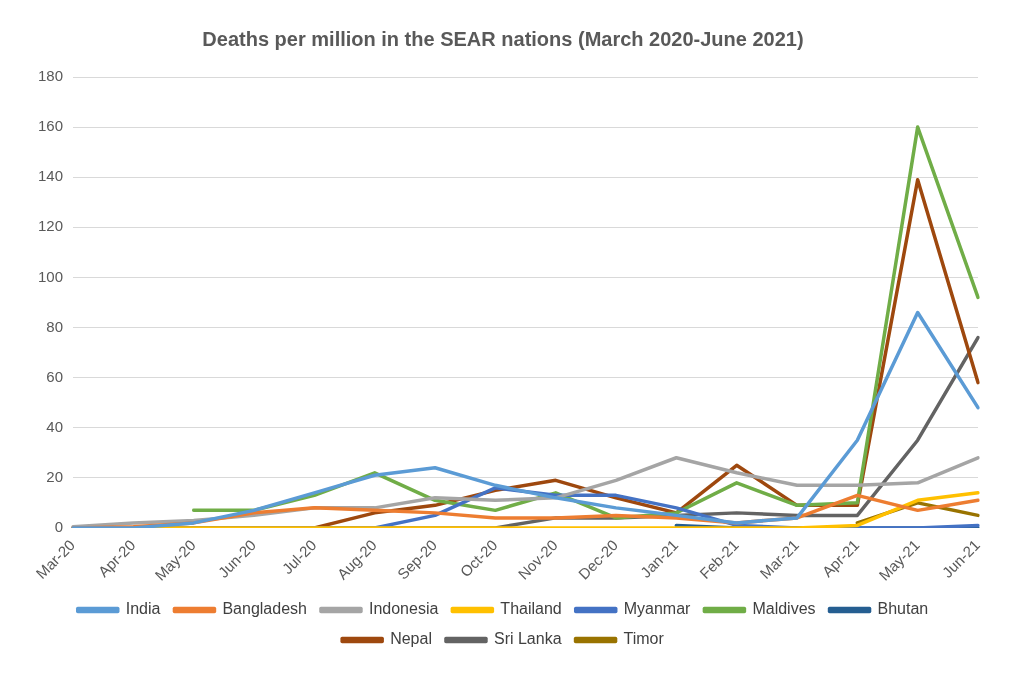 The image size is (1017, 677). Describe the element at coordinates (55, 476) in the screenshot. I see `y-tick-label: 20` at that location.